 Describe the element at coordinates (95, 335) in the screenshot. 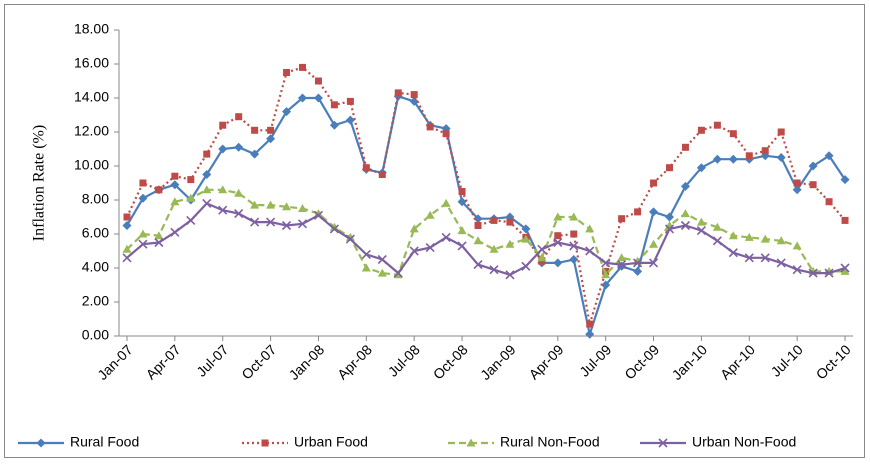

I see `y-tick-label: 0.00` at that location.